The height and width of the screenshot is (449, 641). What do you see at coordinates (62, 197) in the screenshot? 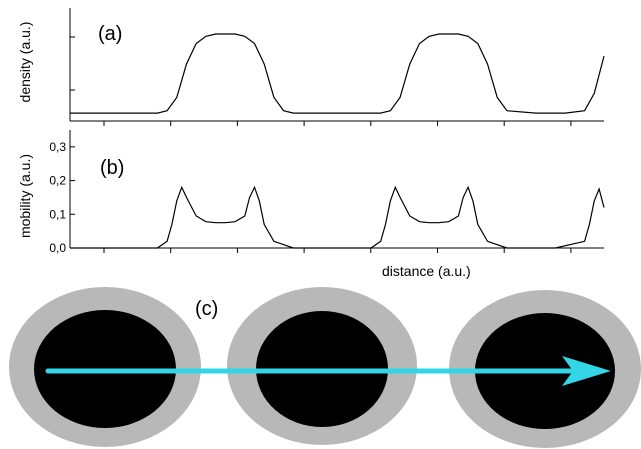
I see `mobility-y-ticks: 0,0 0,1 0,2 0,3` at bounding box center [62, 197].